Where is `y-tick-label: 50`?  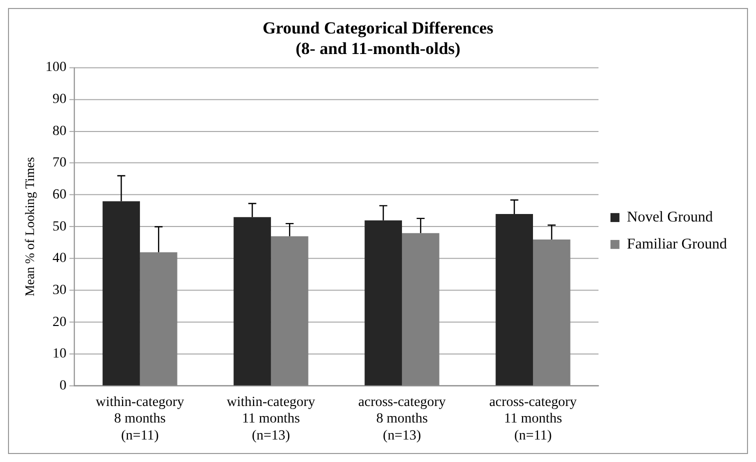 y-tick-label: 50 is located at coordinates (59, 226).